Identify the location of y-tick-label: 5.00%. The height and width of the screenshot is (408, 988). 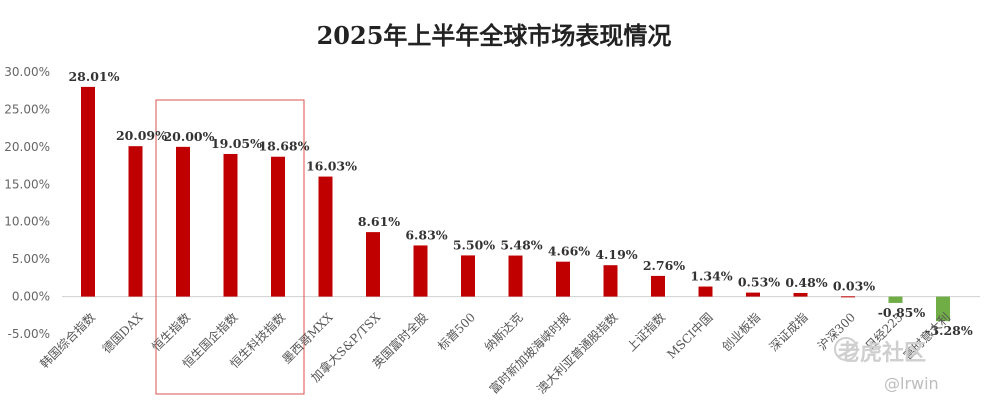
(31, 259).